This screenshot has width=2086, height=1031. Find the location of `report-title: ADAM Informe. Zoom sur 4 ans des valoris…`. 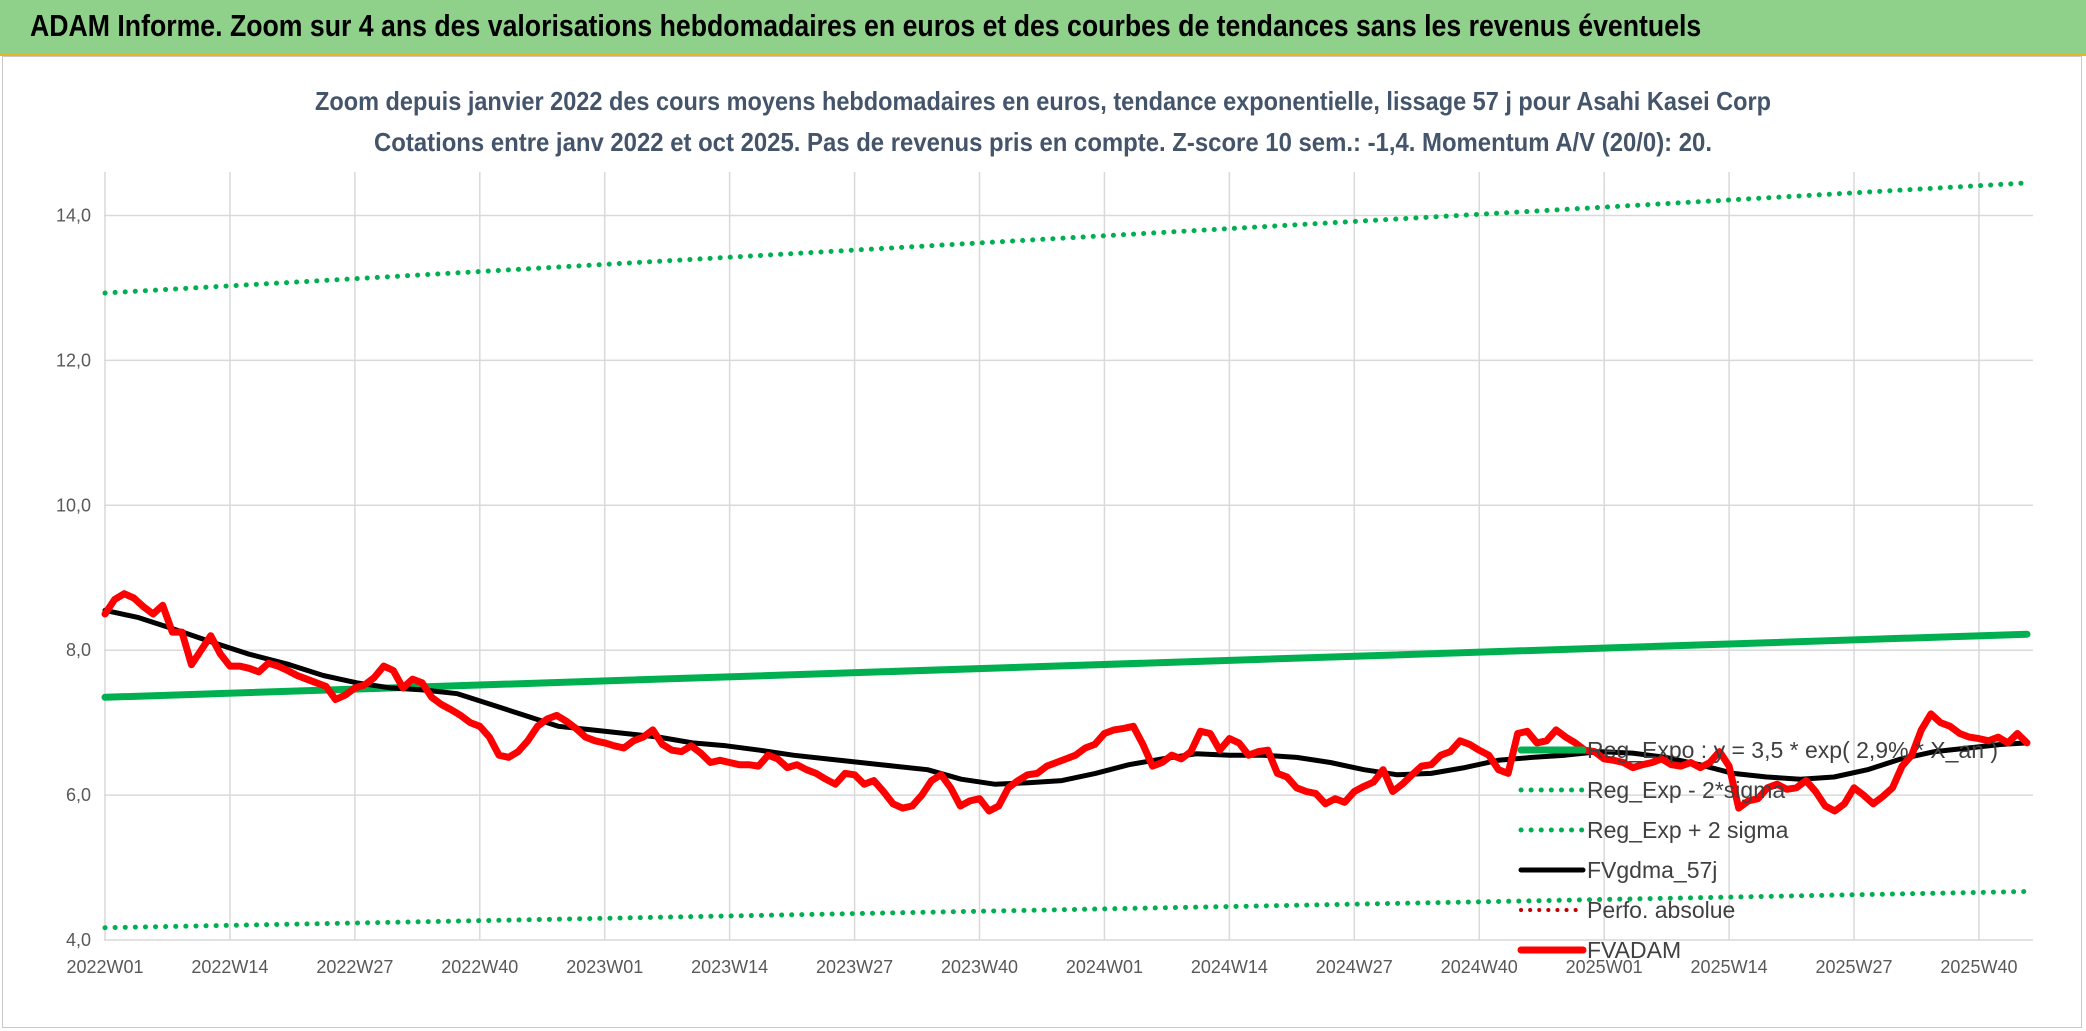

report-title: ADAM Informe. Zoom sur 4 ans des valoris… is located at coordinates (866, 25).